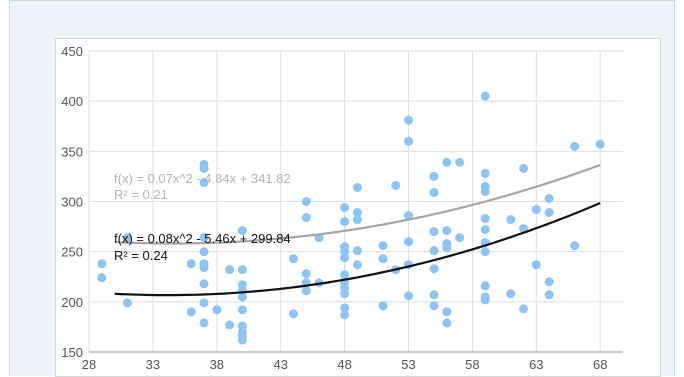 Image resolution: width=684 pixels, height=377 pixels. I want to click on trendline-r2-black: R² = 0.24, so click(141, 255).